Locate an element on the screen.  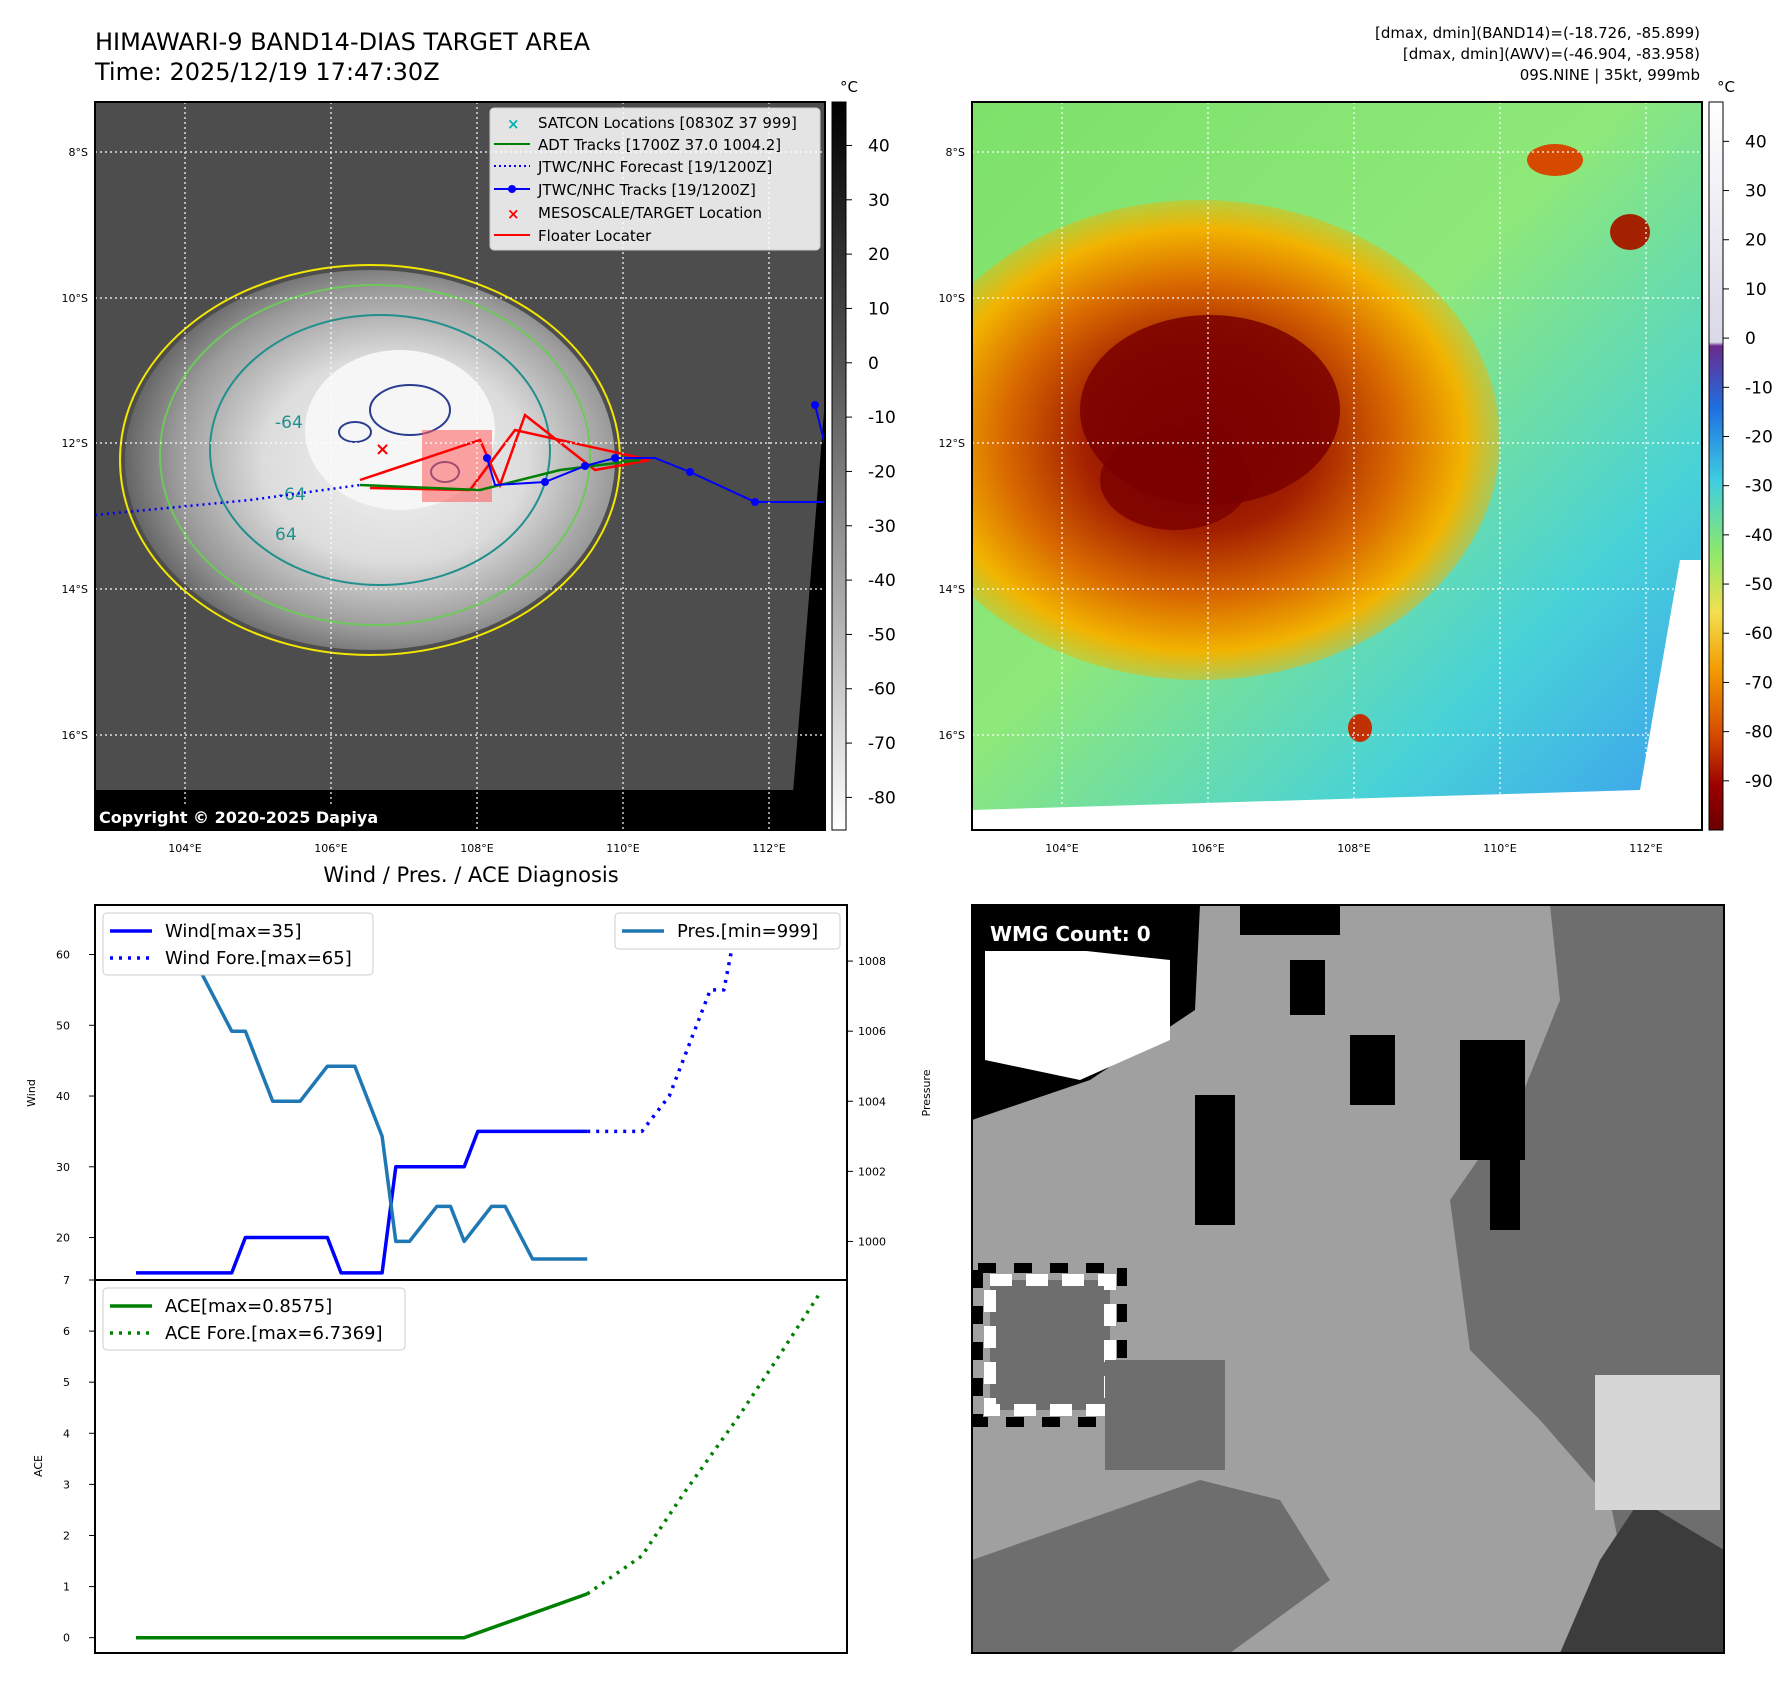
wmg-darkest-southeast is located at coordinates (1642, 1576).